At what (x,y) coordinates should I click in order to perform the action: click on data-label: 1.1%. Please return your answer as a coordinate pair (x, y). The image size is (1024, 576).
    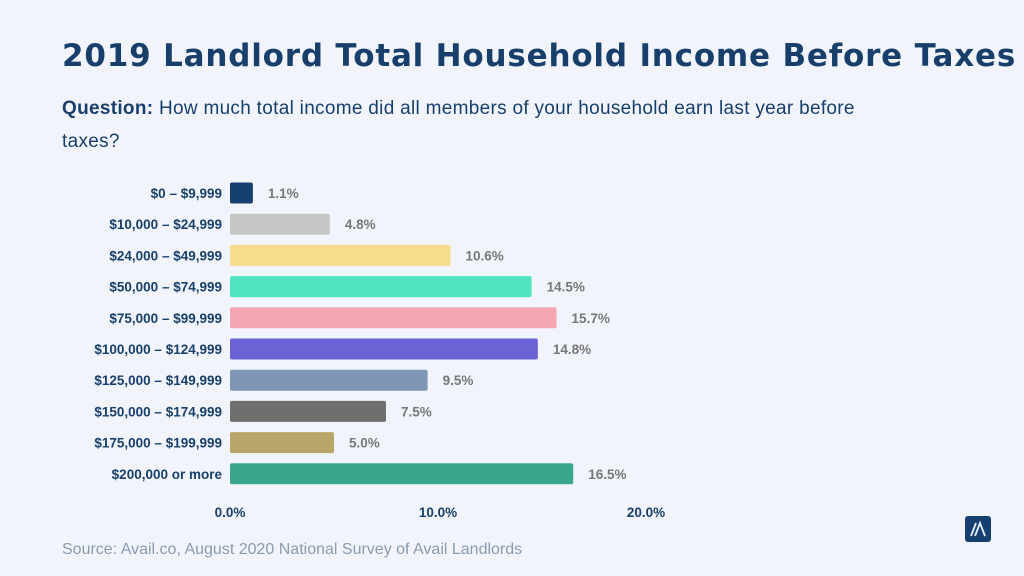
    Looking at the image, I should click on (283, 193).